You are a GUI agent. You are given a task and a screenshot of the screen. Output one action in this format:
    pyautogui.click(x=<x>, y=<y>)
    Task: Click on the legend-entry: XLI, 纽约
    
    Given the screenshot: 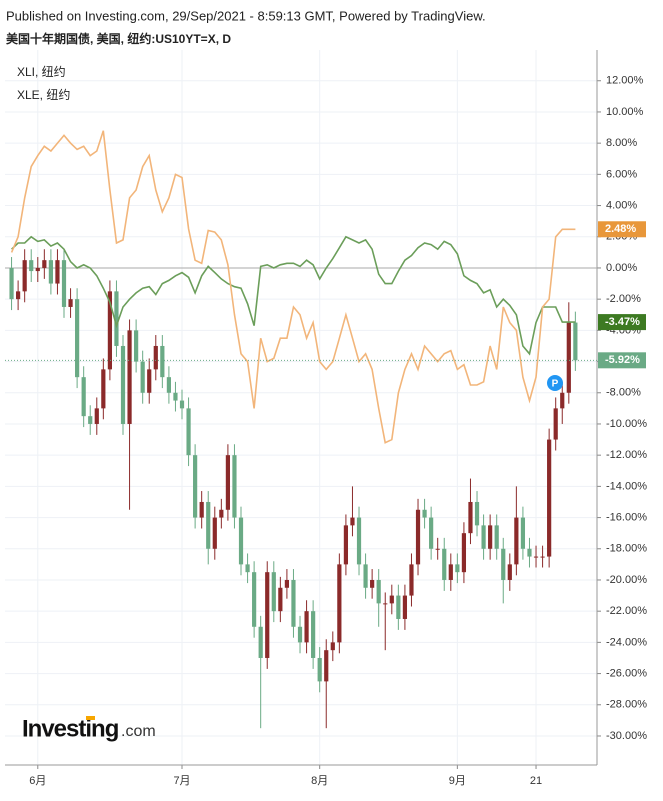 What is the action you would take?
    pyautogui.click(x=41, y=71)
    